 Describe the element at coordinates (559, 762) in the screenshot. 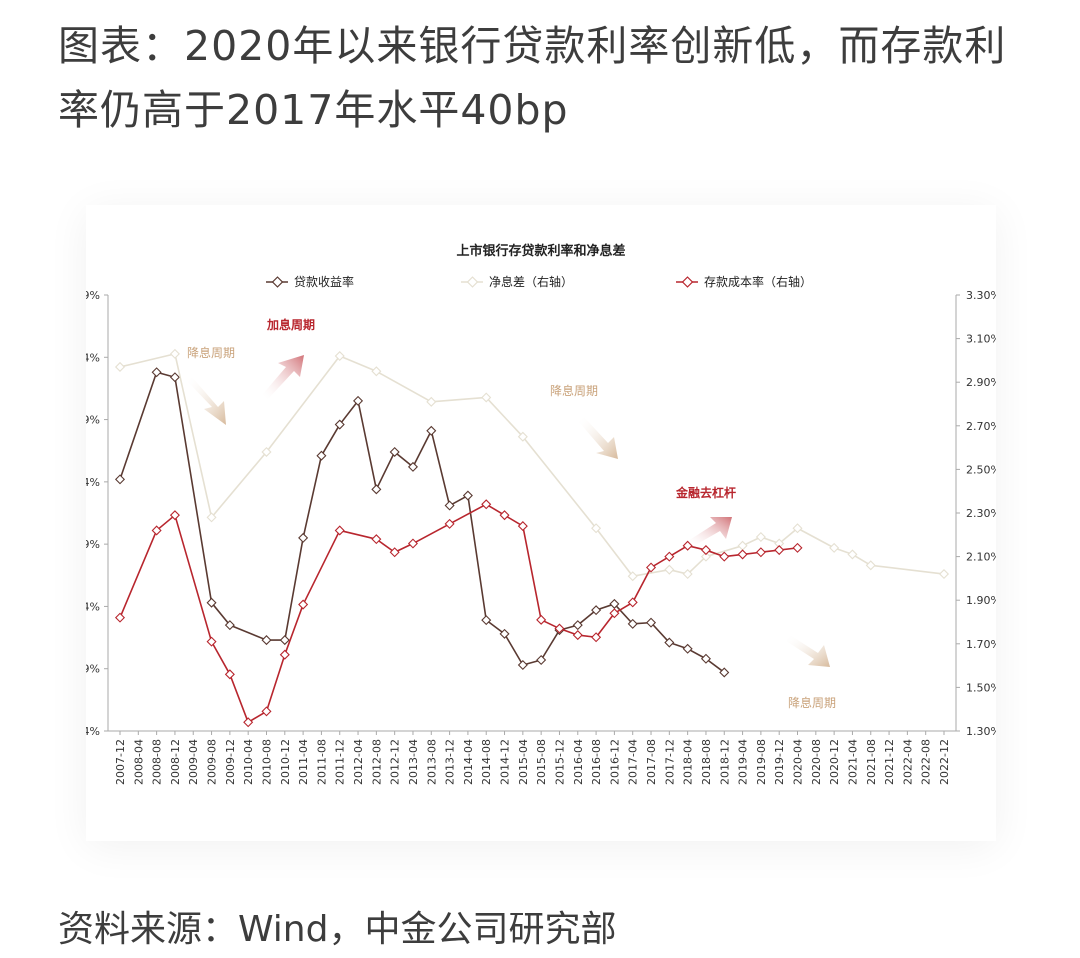

I see `x-tick-label: 2015-12` at that location.